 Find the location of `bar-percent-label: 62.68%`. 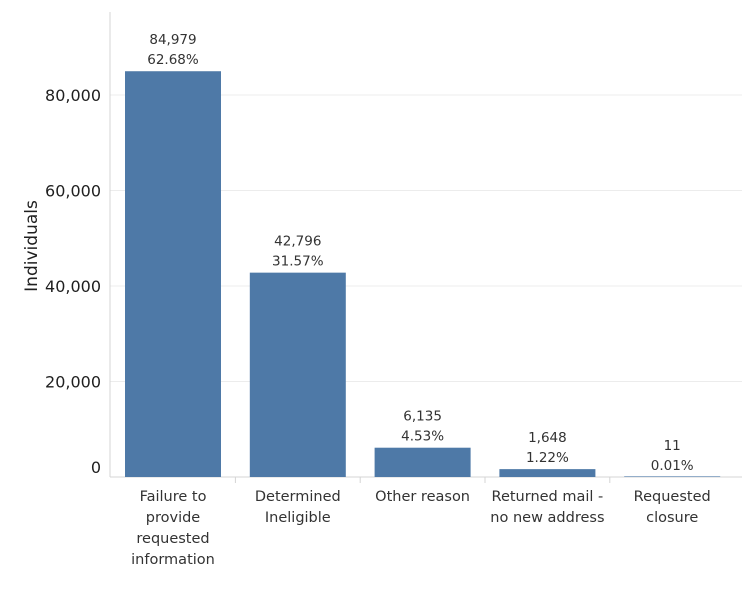

bar-percent-label: 62.68% is located at coordinates (173, 60).